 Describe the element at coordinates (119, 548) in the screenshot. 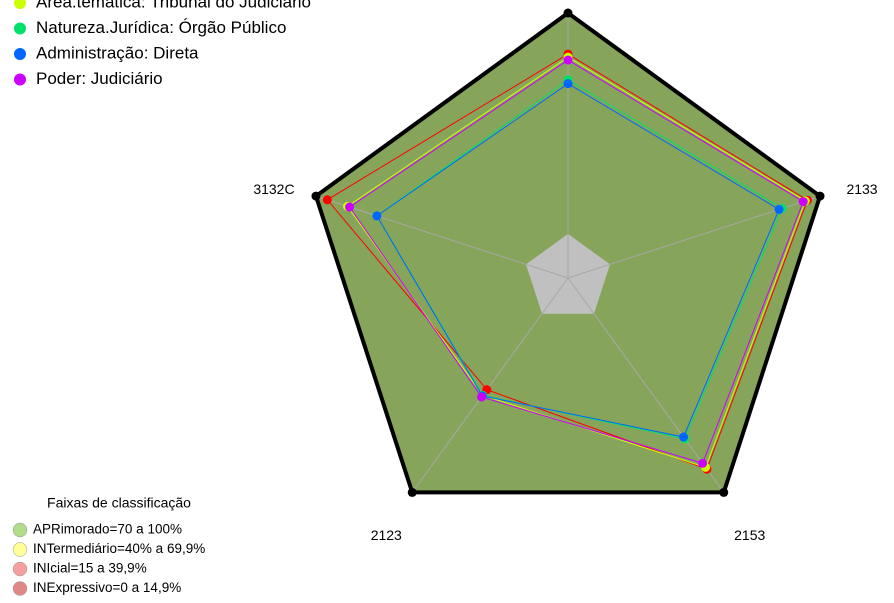

I see `band-legend-label: INTermediário=40% a 69,9%` at that location.